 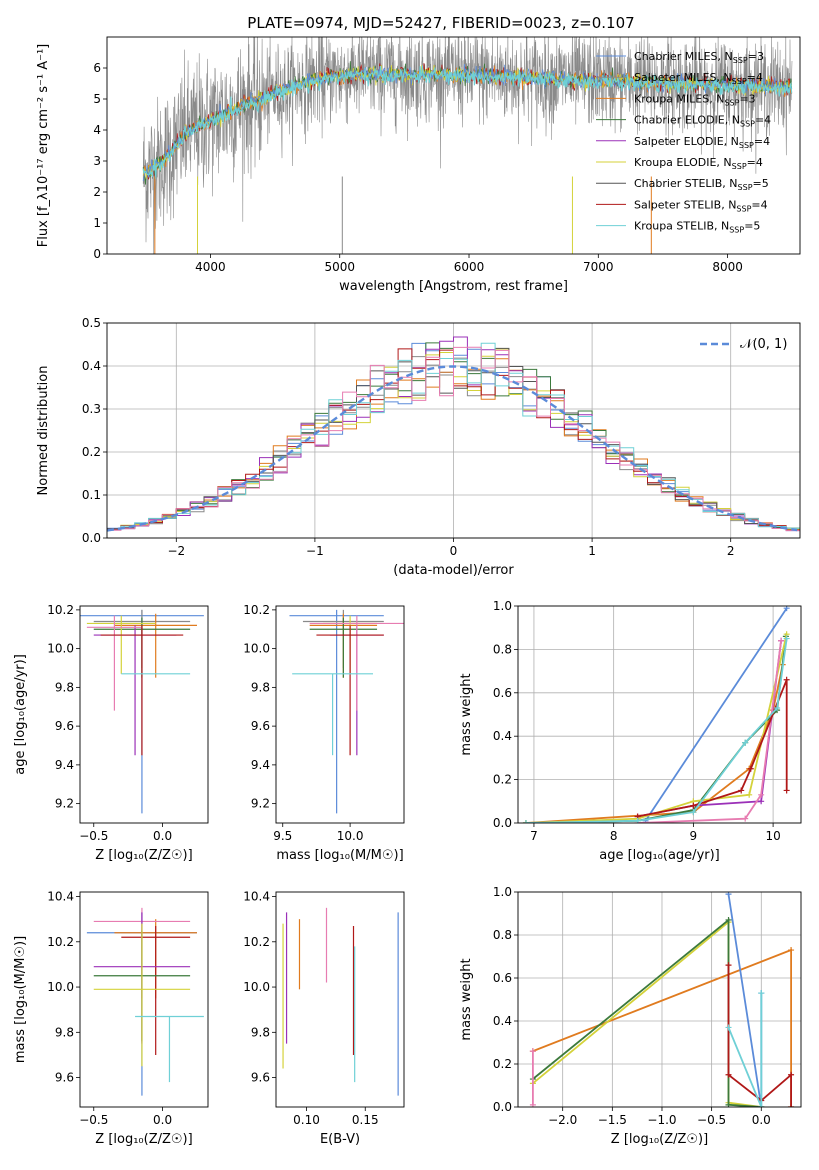 I want to click on x-tick-label: −1.0, so click(x=661, y=1120).